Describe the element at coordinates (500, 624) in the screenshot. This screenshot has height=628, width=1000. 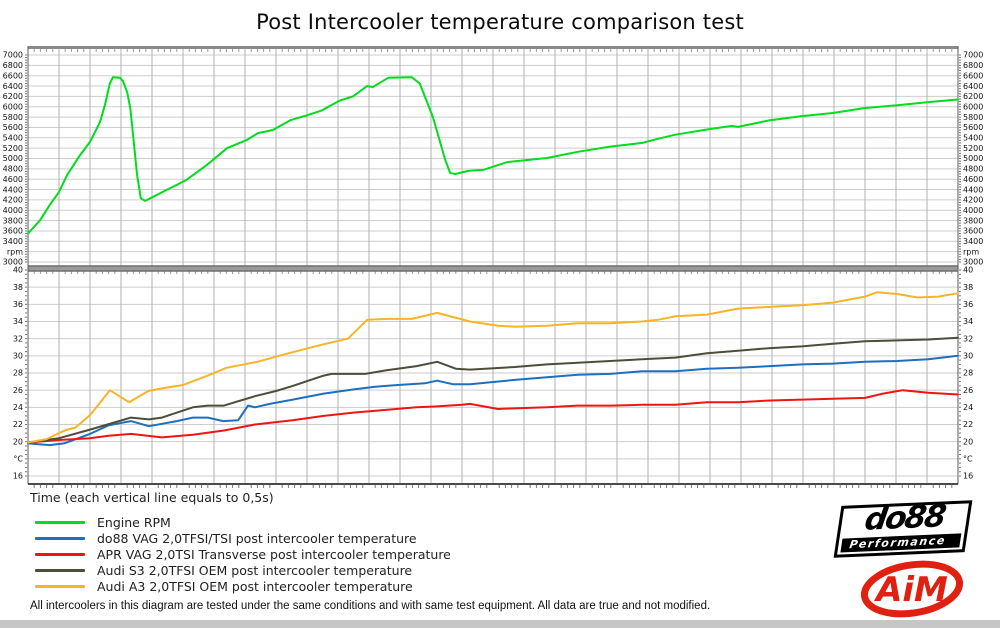
I see `bottom-gray-strip` at that location.